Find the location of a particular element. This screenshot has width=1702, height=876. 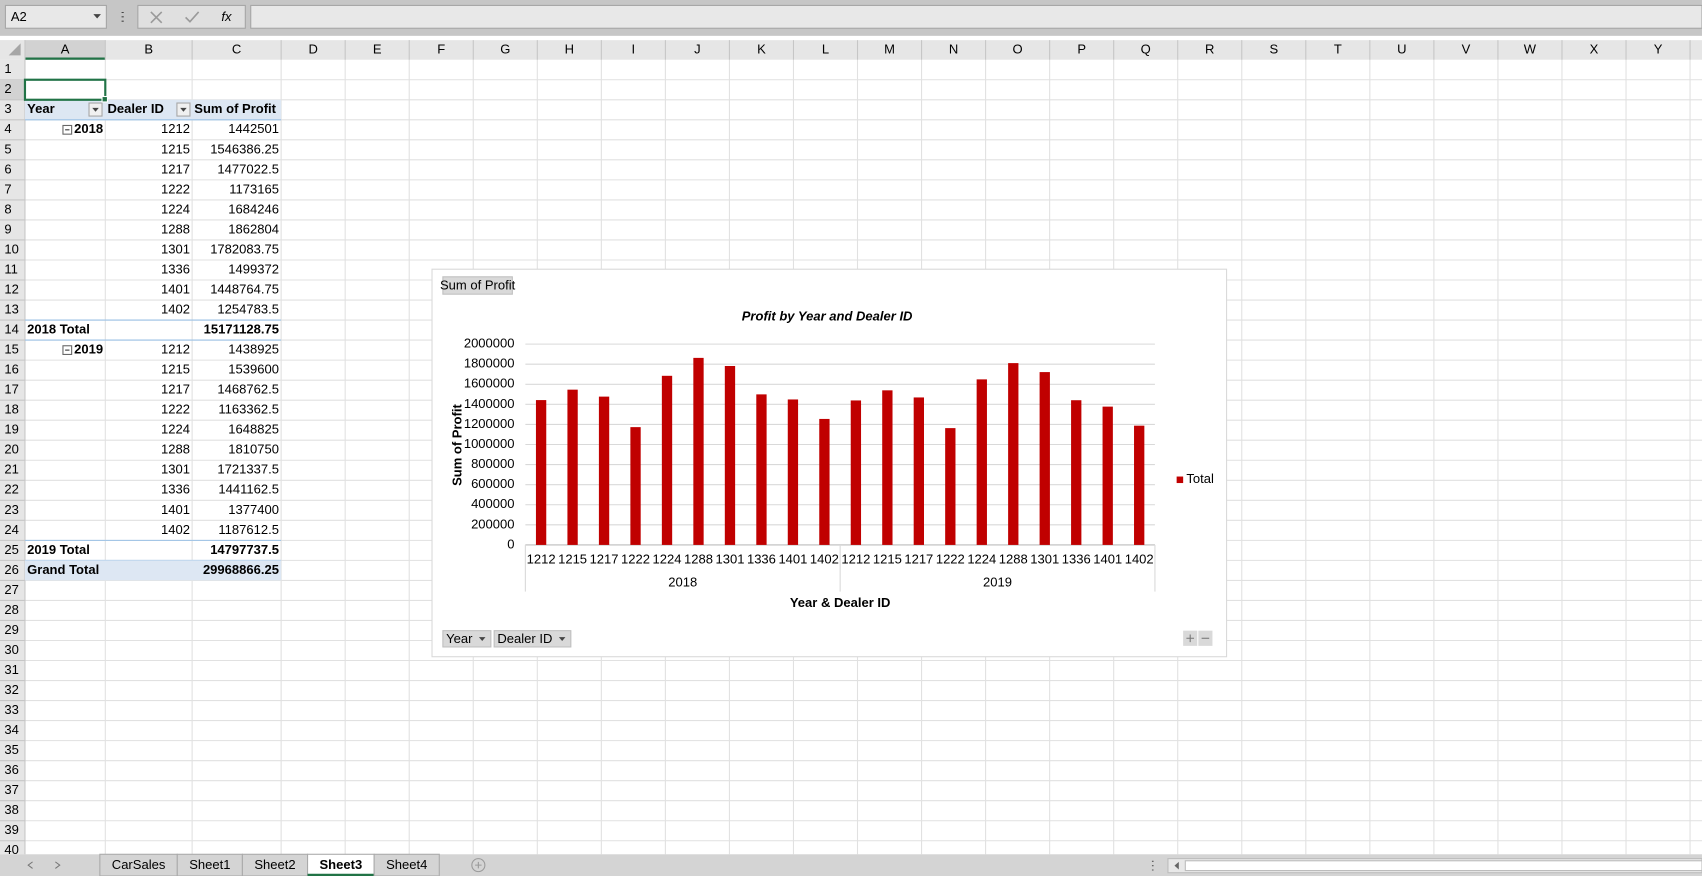

row-header: 15 is located at coordinates (11, 349).